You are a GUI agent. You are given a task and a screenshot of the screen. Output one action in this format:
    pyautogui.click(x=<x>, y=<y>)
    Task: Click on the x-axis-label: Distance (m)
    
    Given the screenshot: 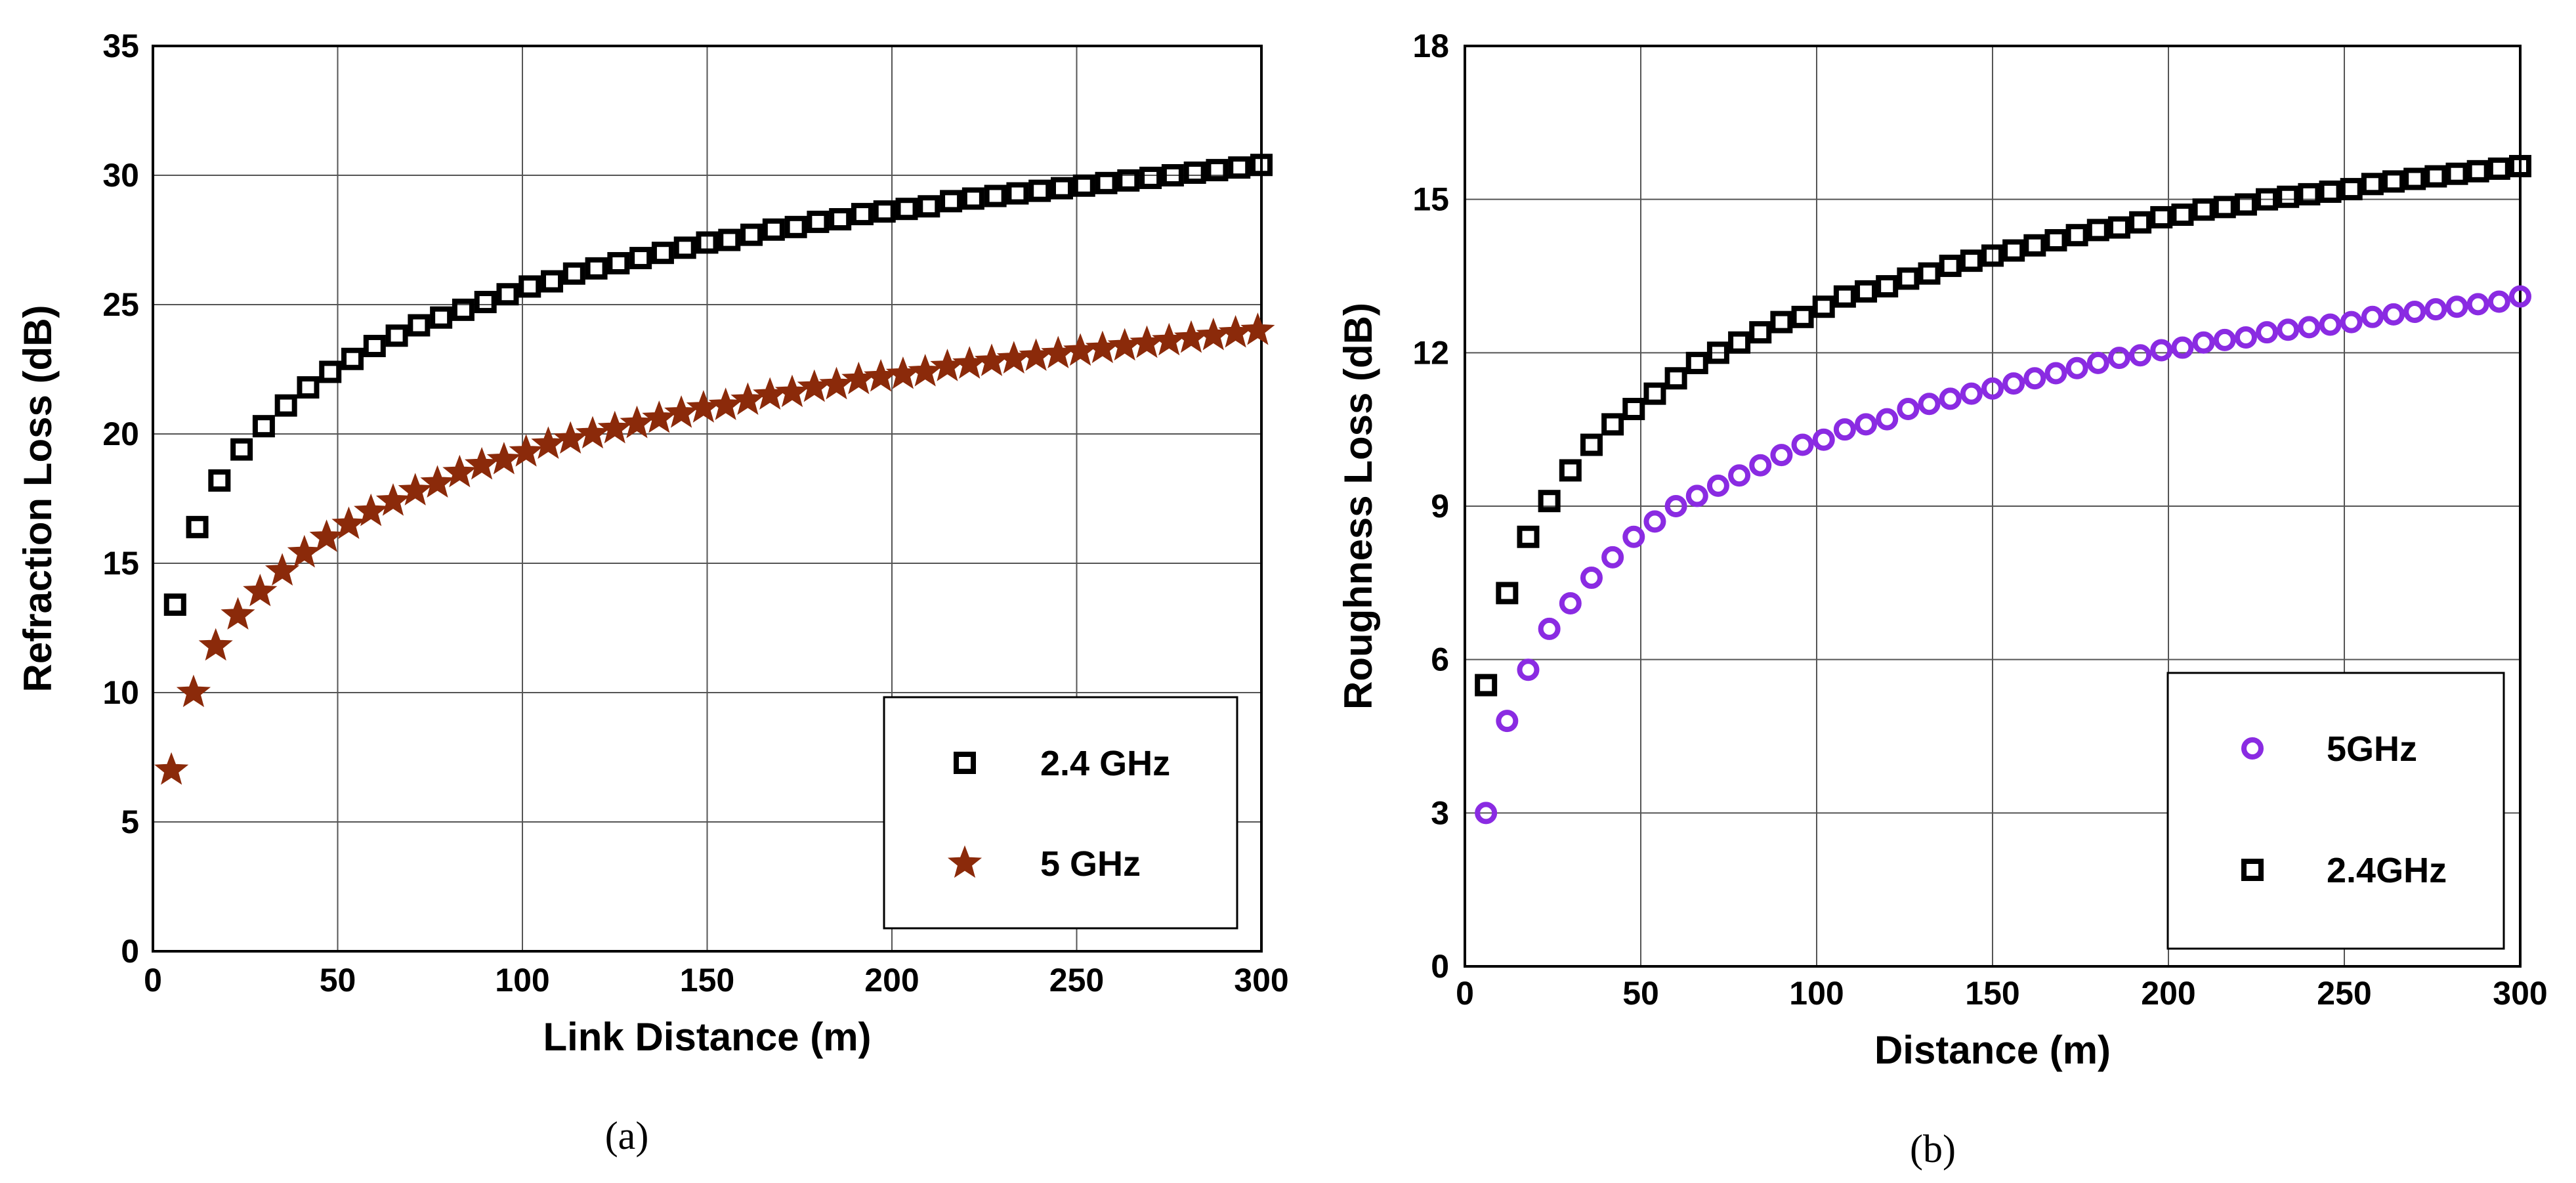 What is the action you would take?
    pyautogui.click(x=1992, y=1050)
    